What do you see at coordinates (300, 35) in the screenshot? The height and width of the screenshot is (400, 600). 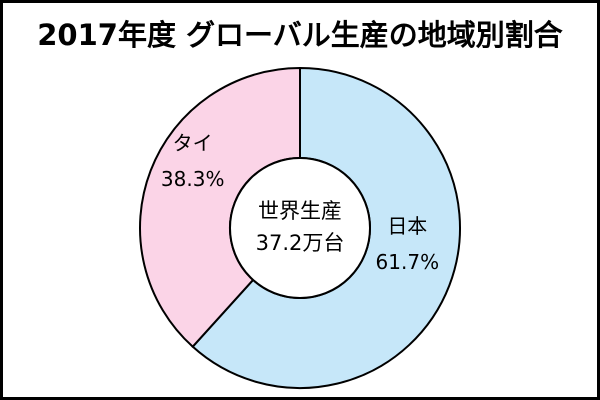 I see `chart-title: 2017年度 グローバル生産の地域別割合` at bounding box center [300, 35].